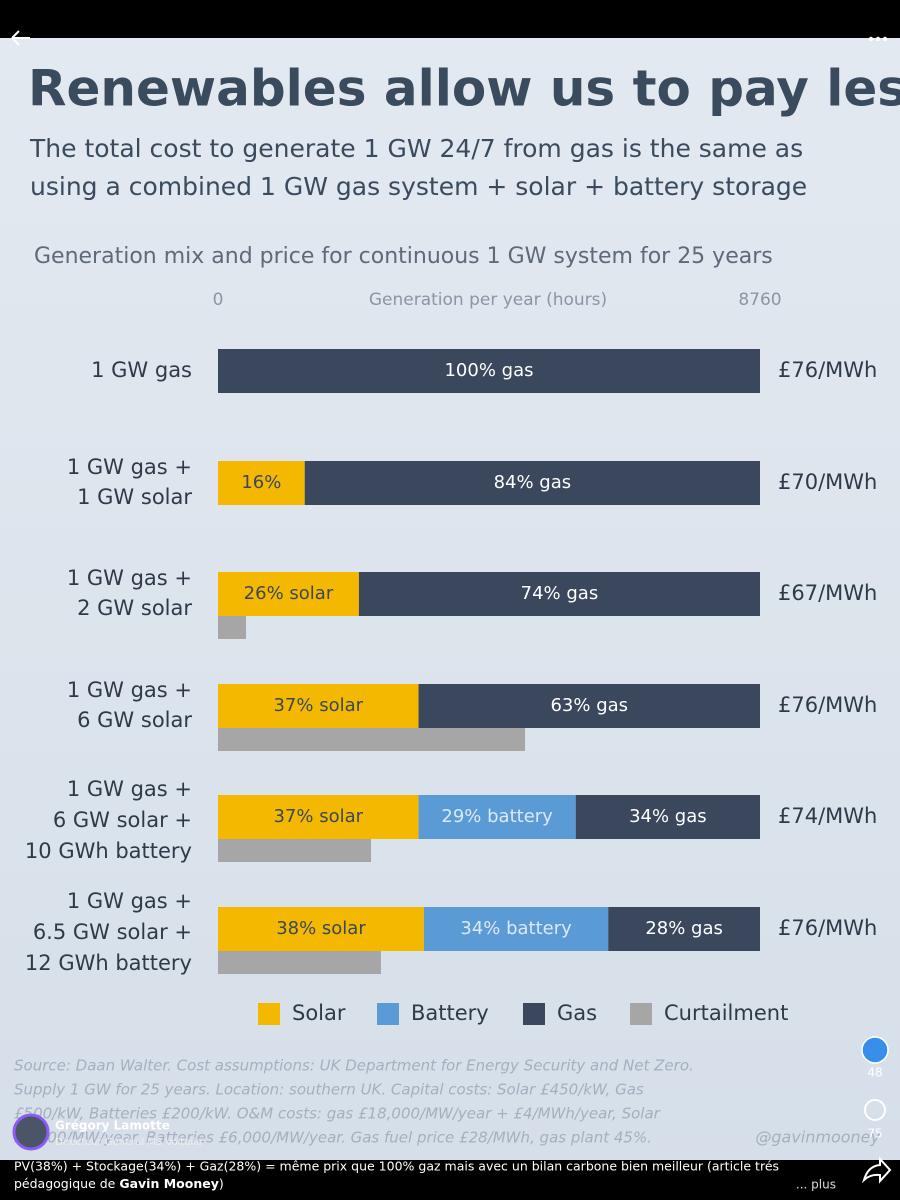 This screenshot has width=900, height=1200. What do you see at coordinates (450, 1013) in the screenshot?
I see `legend-label: Battery` at bounding box center [450, 1013].